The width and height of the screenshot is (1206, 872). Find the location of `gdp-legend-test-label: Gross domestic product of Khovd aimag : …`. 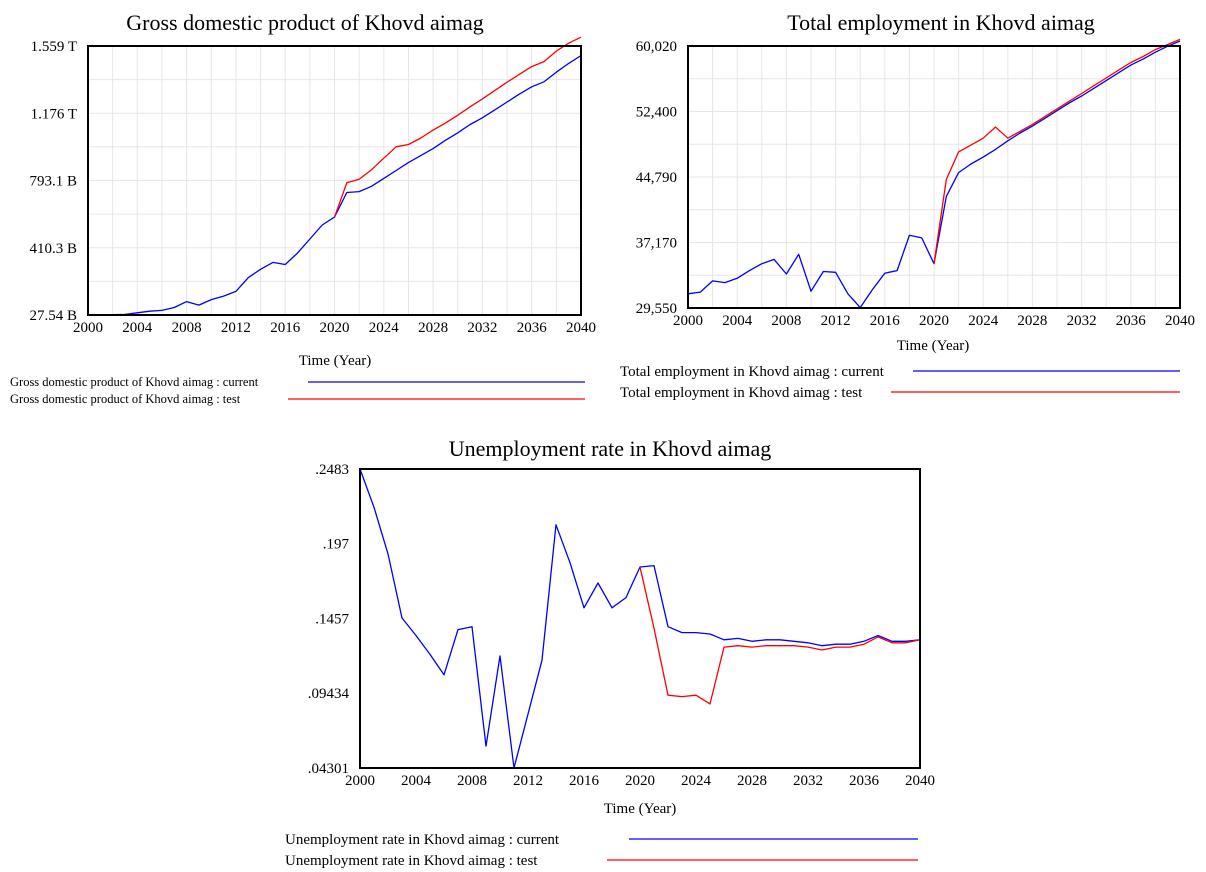

gdp-legend-test-label: Gross domestic product of Khovd aimag : … is located at coordinates (125, 399).